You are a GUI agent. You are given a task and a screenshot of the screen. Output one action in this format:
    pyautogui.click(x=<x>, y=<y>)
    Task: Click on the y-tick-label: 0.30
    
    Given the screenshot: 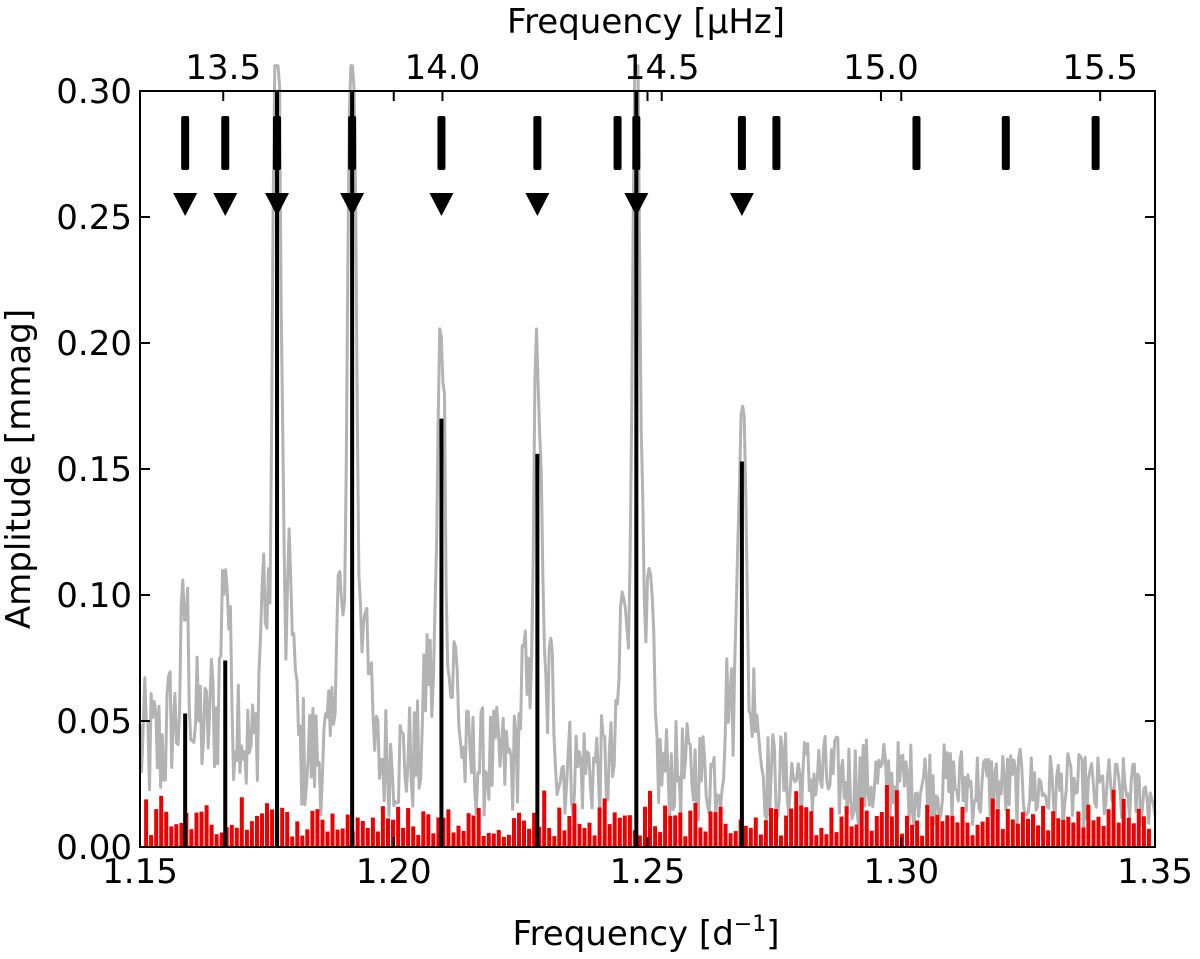 What is the action you would take?
    pyautogui.click(x=94, y=92)
    